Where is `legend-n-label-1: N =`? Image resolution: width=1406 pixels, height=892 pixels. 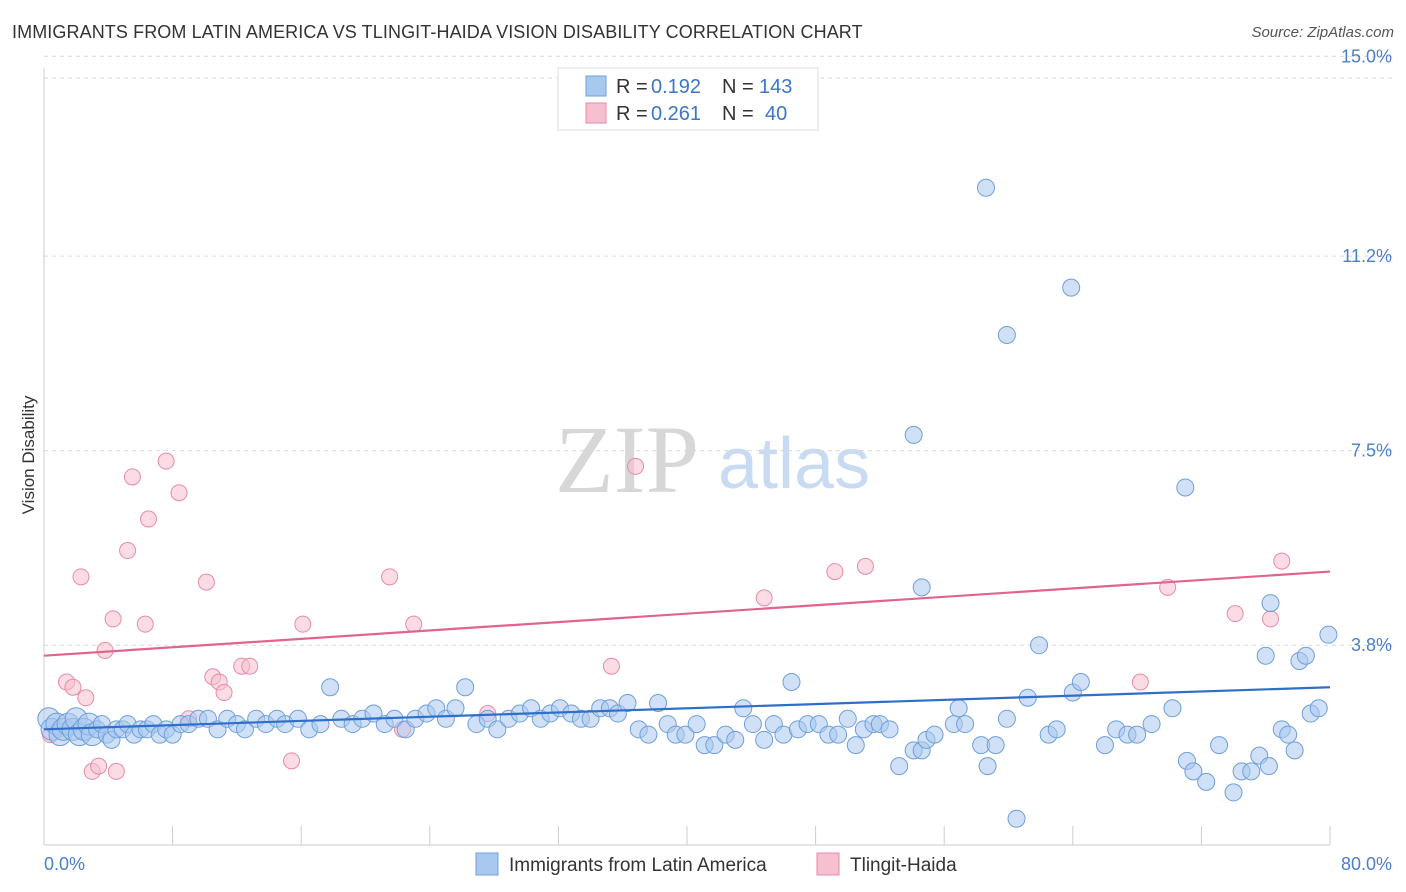 legend-n-label-1: N = is located at coordinates (738, 87).